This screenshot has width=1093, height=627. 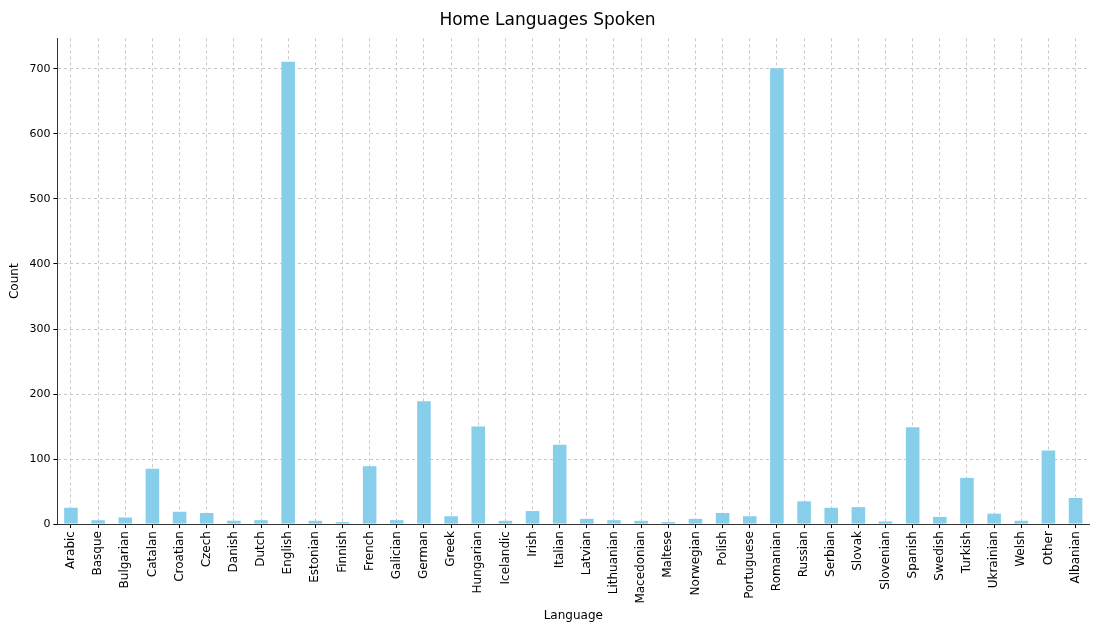 I want to click on x-tick-label: German, so click(x=423, y=555).